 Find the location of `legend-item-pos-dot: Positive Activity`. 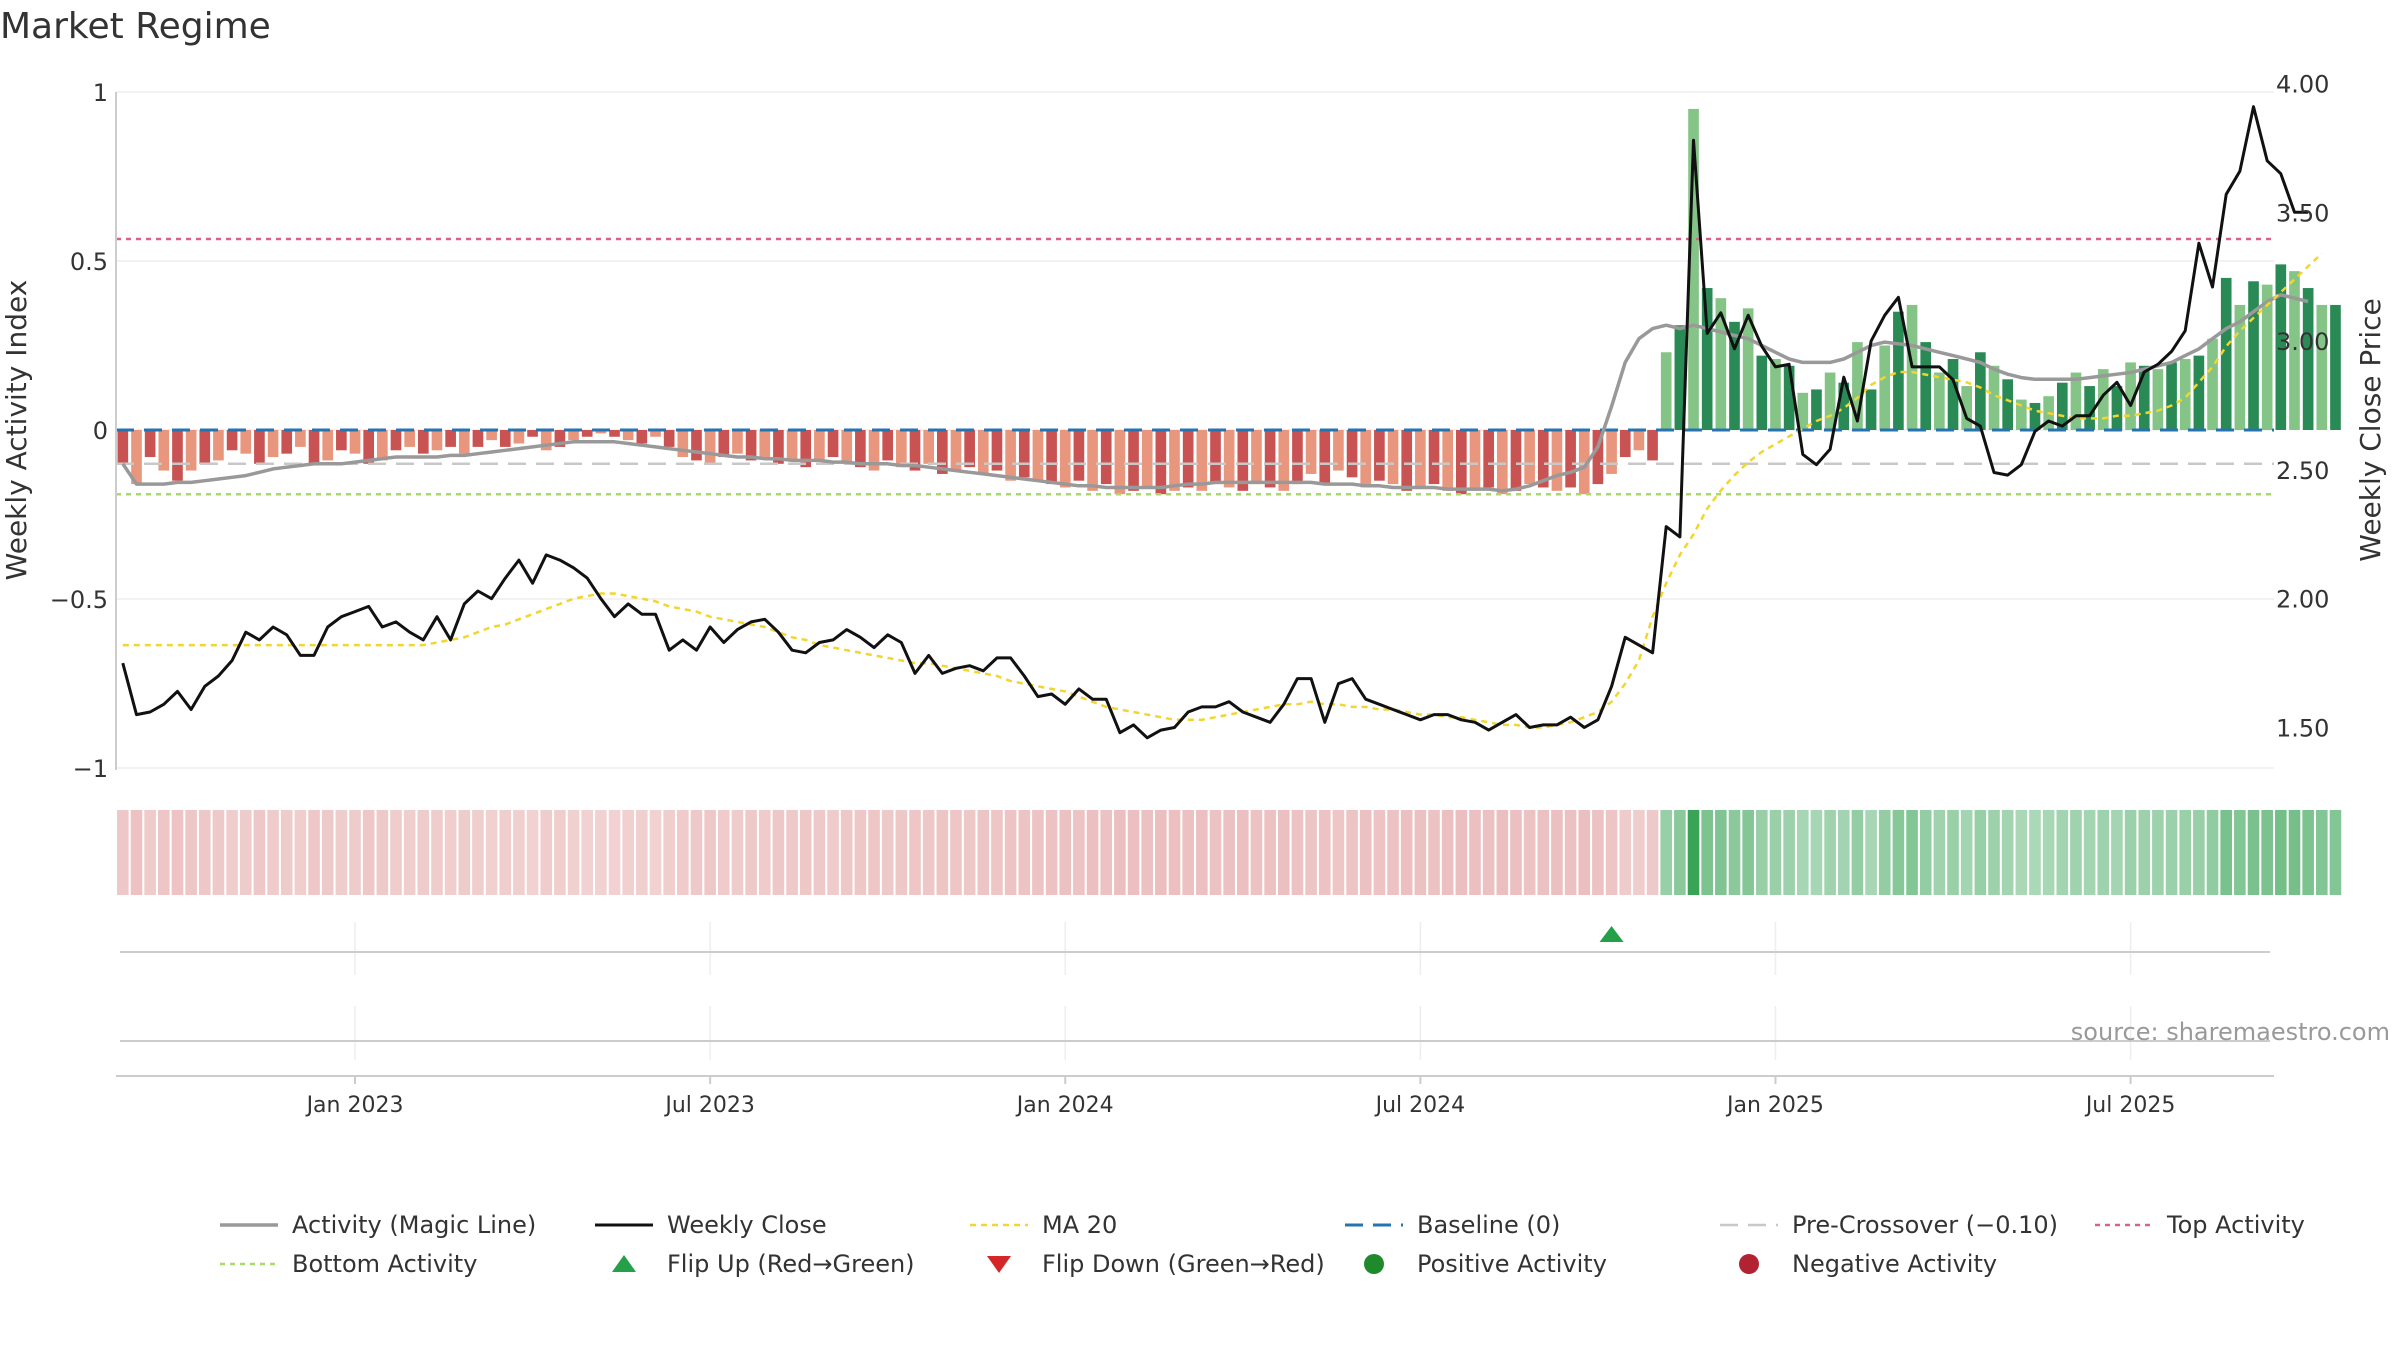

legend-item-pos-dot: Positive Activity is located at coordinates (1485, 1264).